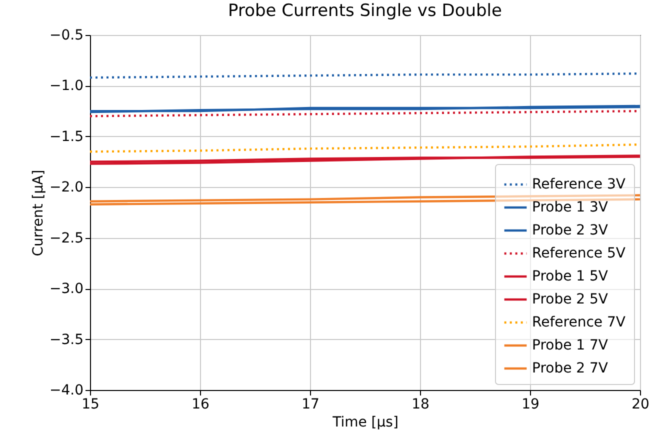  Describe the element at coordinates (67, 238) in the screenshot. I see `y-tick-label: −2.5` at that location.